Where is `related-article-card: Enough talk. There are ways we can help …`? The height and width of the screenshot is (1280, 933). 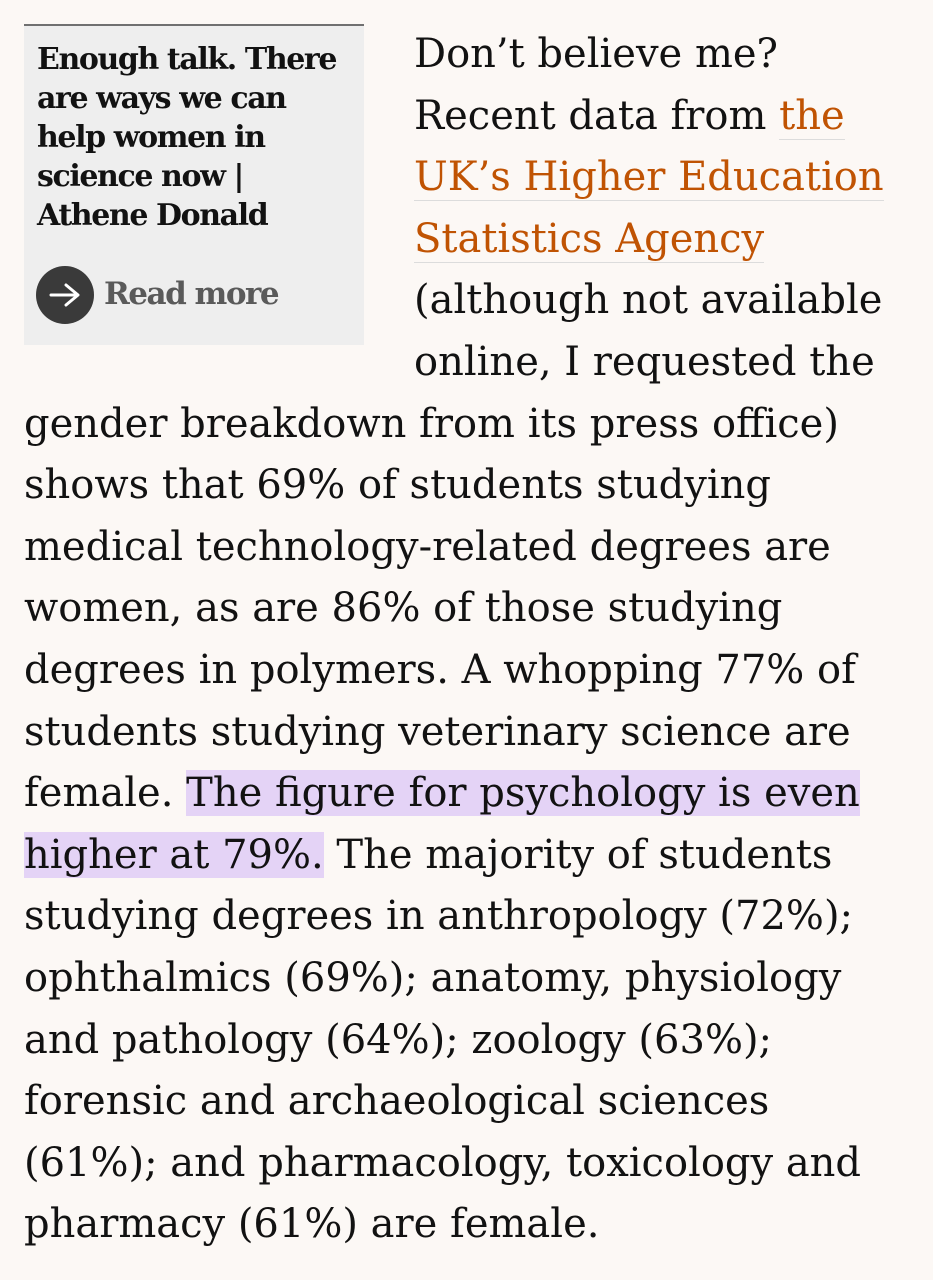
related-article-card: Enough talk. There are ways we can help … is located at coordinates (194, 184).